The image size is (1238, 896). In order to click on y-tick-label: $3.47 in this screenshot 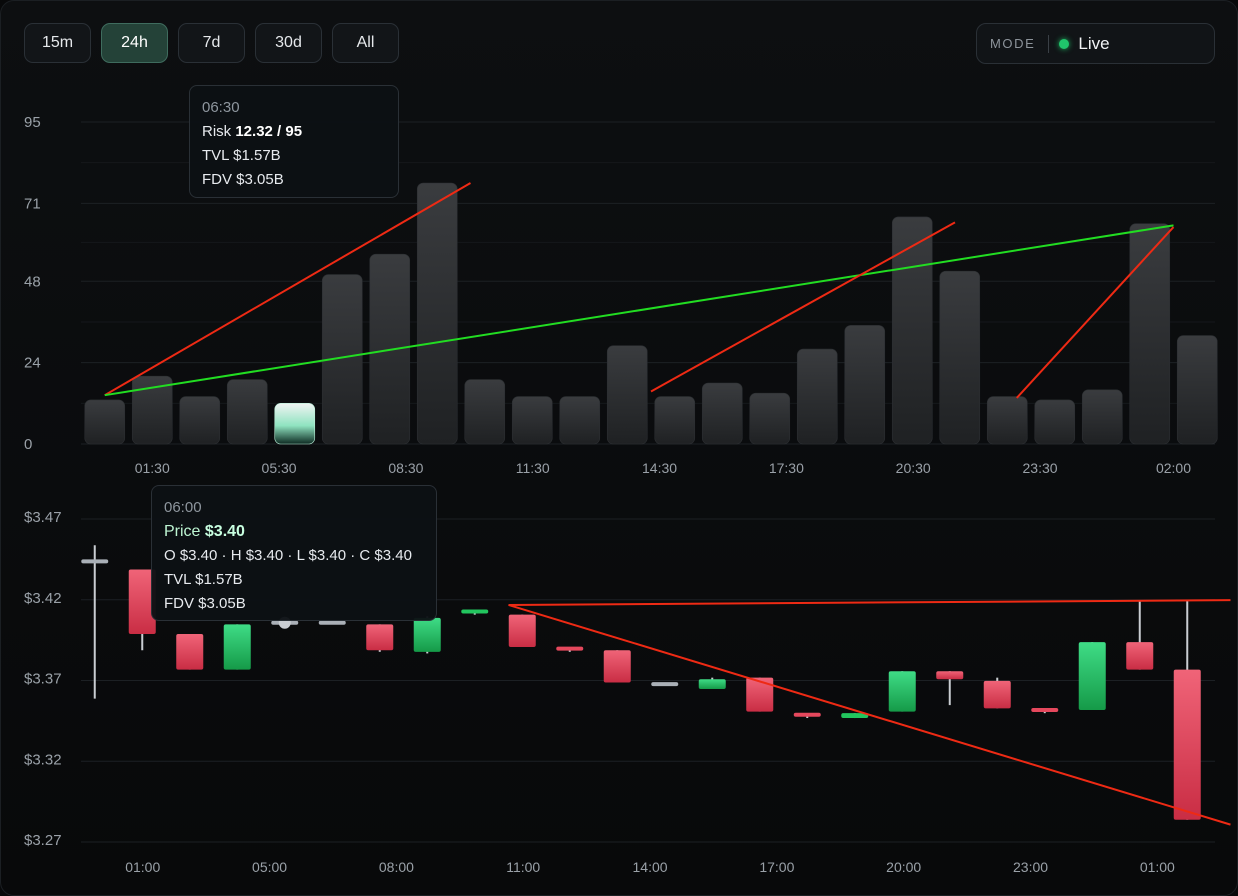, I will do `click(43, 517)`.